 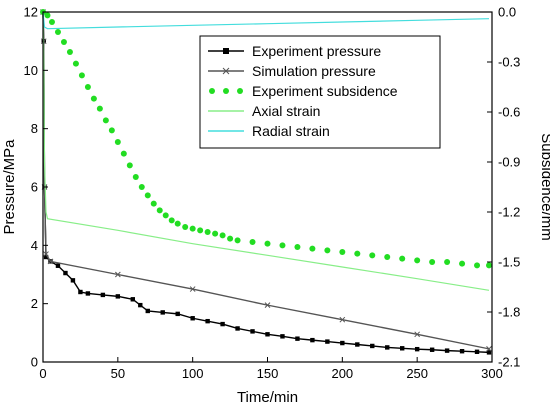 I want to click on legend-label: Axial strain, so click(x=286, y=111).